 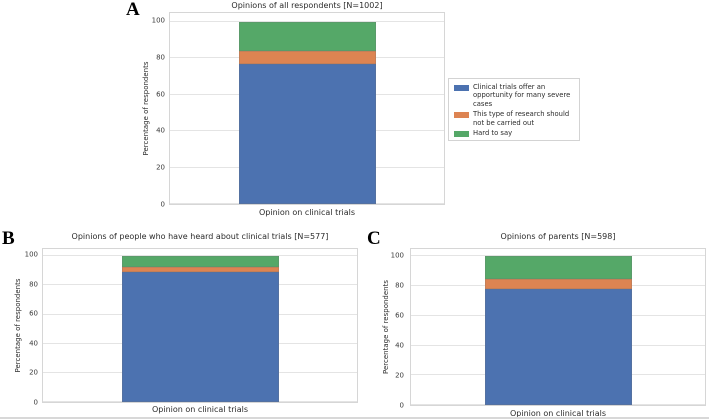 I want to click on chart-c-title: Opinions of parents [N=598], so click(x=558, y=236).